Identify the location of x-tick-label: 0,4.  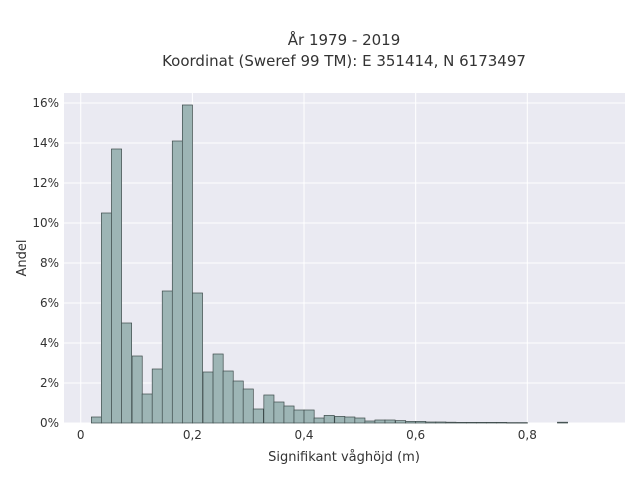
(303, 435).